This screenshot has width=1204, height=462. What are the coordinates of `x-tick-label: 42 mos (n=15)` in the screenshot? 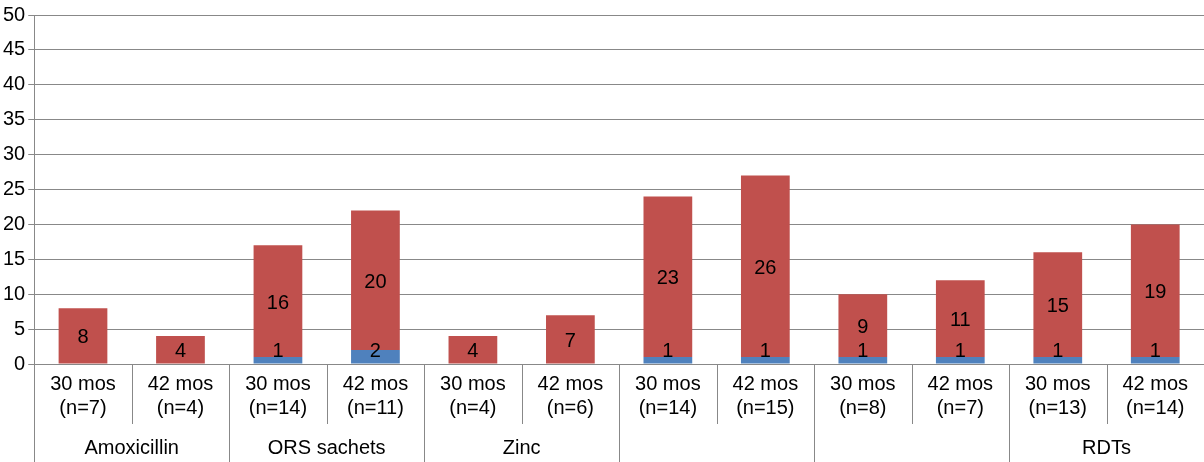 It's located at (765, 394).